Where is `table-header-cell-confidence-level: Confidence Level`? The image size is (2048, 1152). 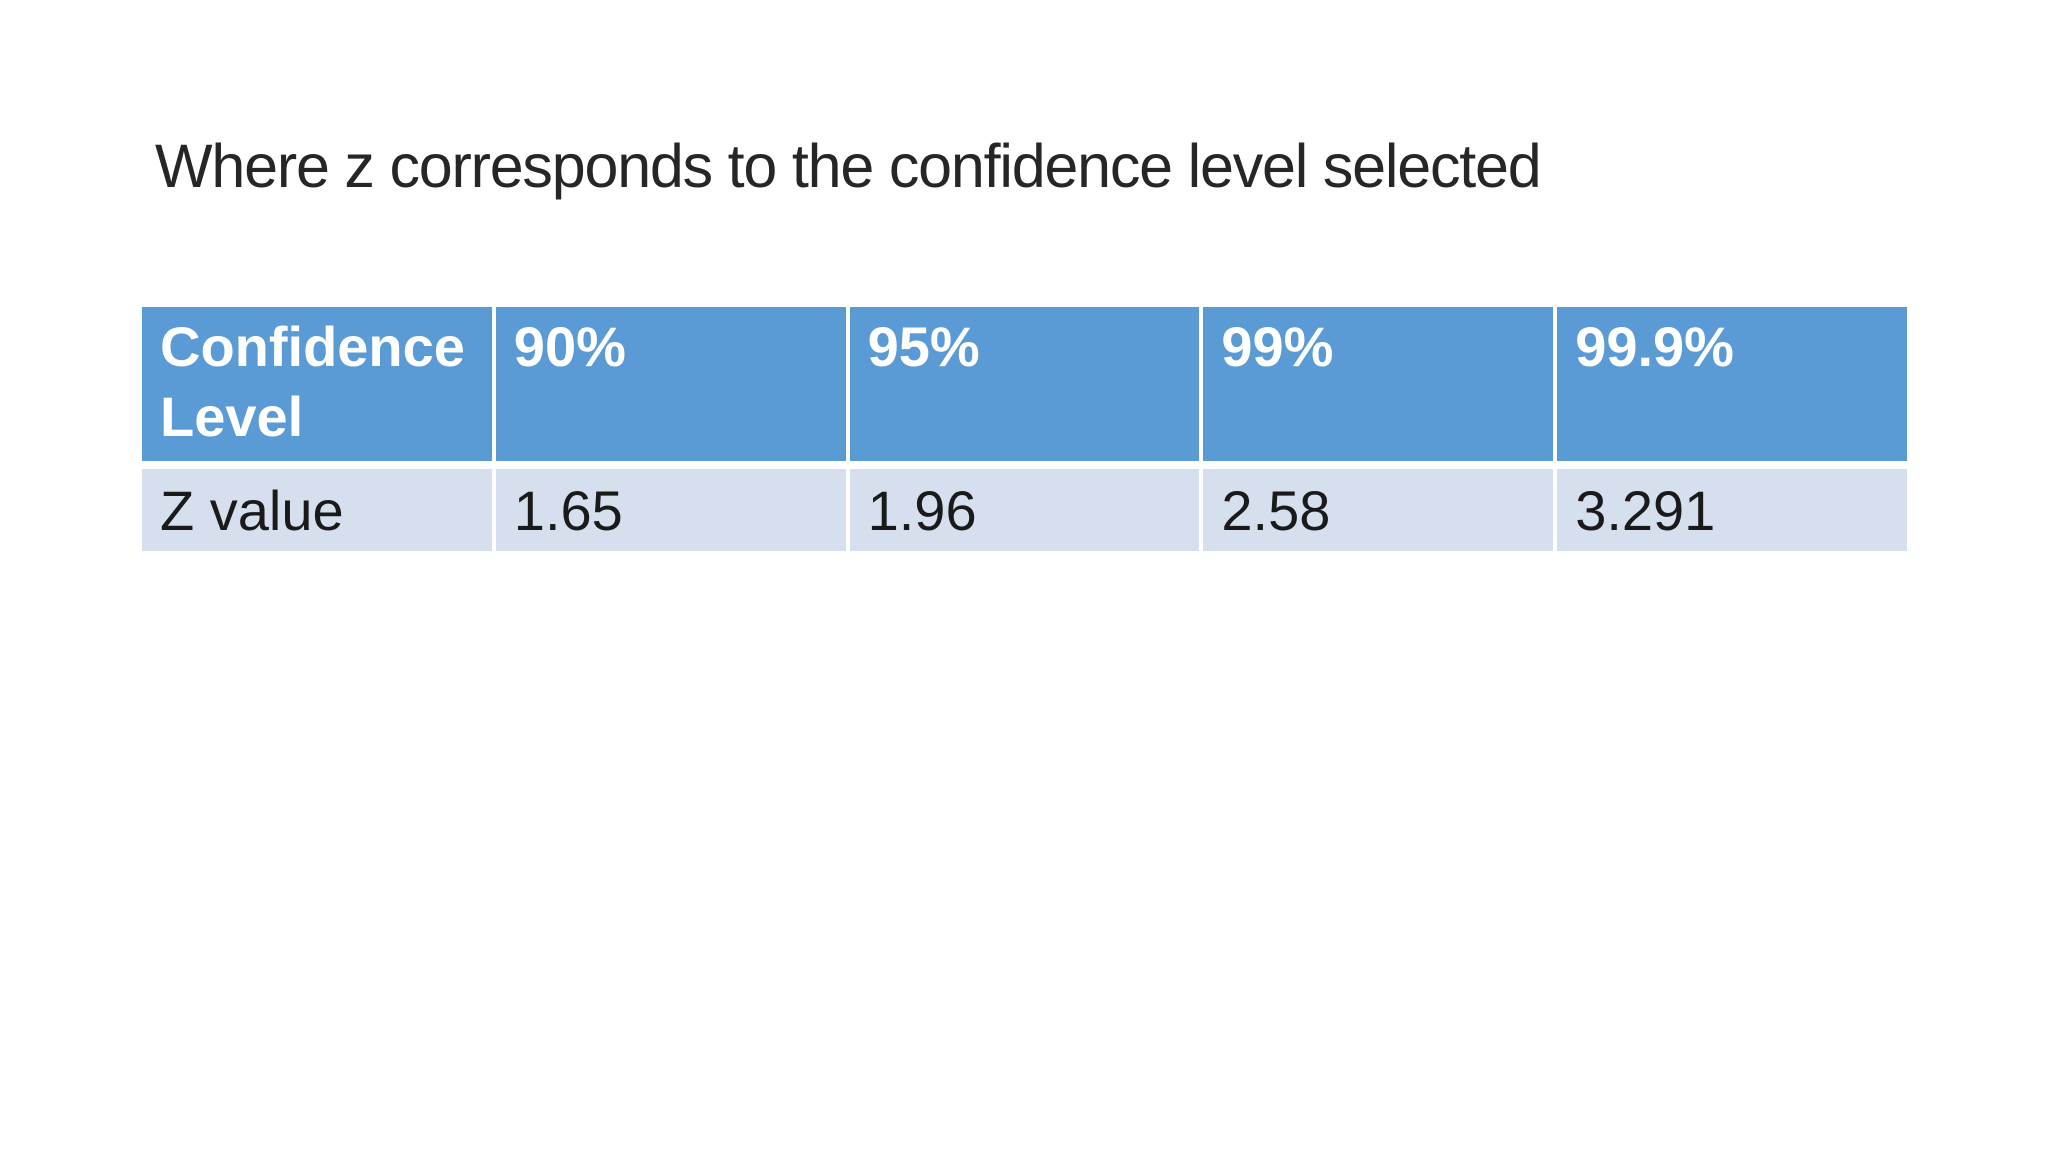 table-header-cell-confidence-level: Confidence Level is located at coordinates (319, 384).